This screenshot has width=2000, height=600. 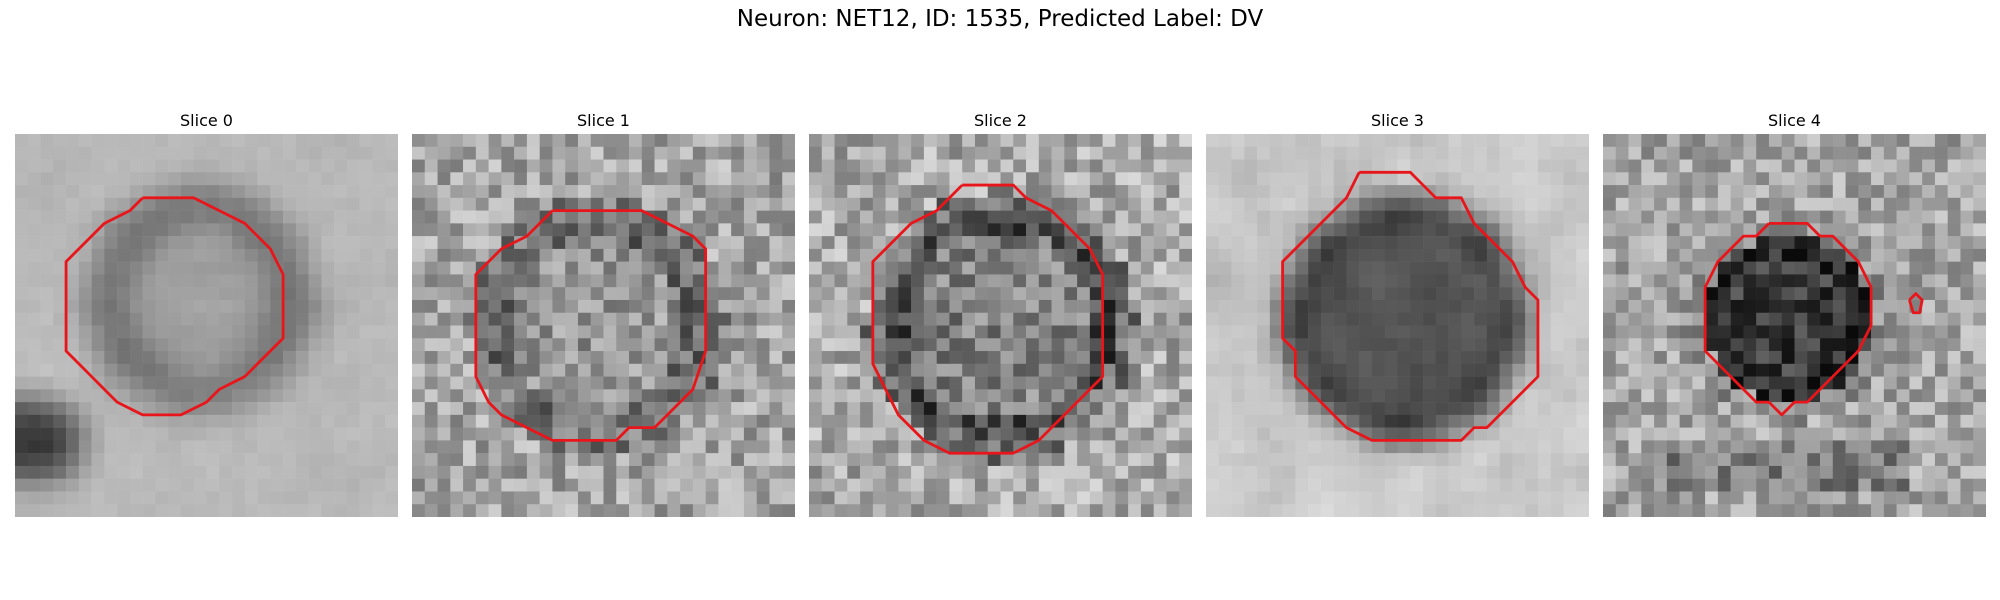 I want to click on small-contour, so click(x=1916, y=303).